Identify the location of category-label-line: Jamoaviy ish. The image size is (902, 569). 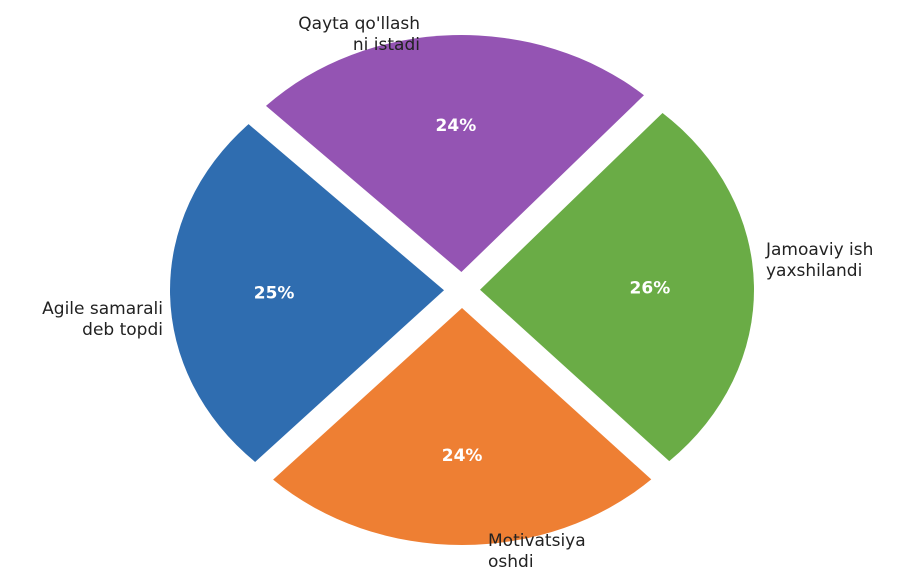
(819, 250).